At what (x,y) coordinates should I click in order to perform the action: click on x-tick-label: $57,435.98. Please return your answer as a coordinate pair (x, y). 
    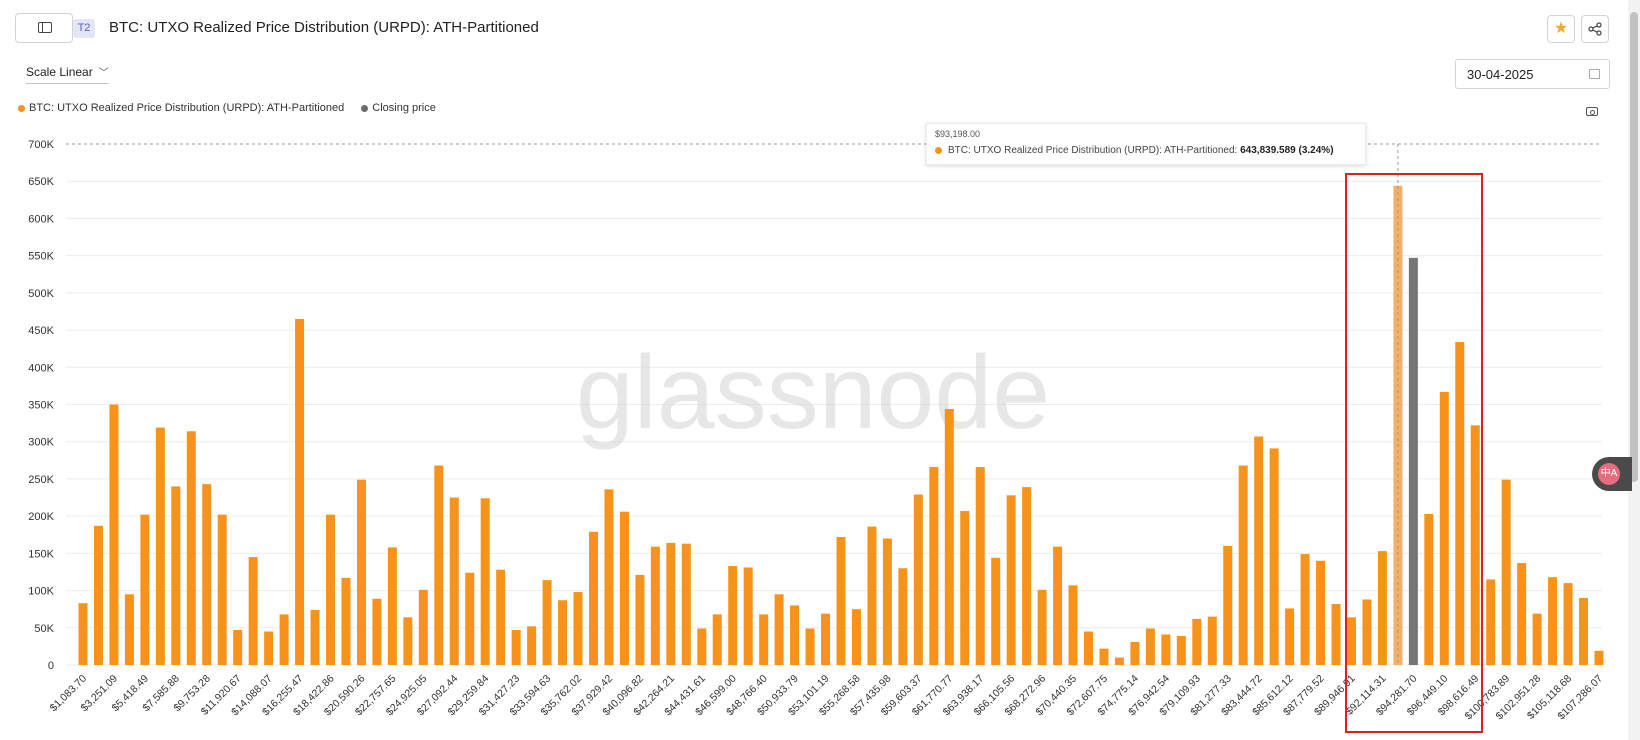
    Looking at the image, I should click on (871, 696).